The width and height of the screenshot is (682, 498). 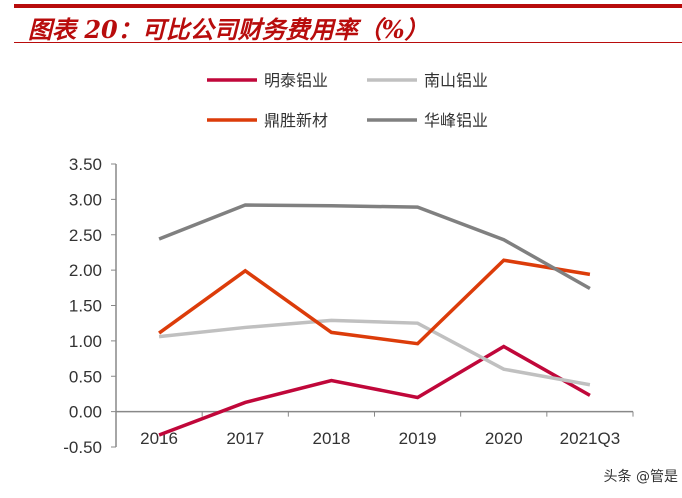 What do you see at coordinates (82, 447) in the screenshot?
I see `y-tick-label: -0.50` at bounding box center [82, 447].